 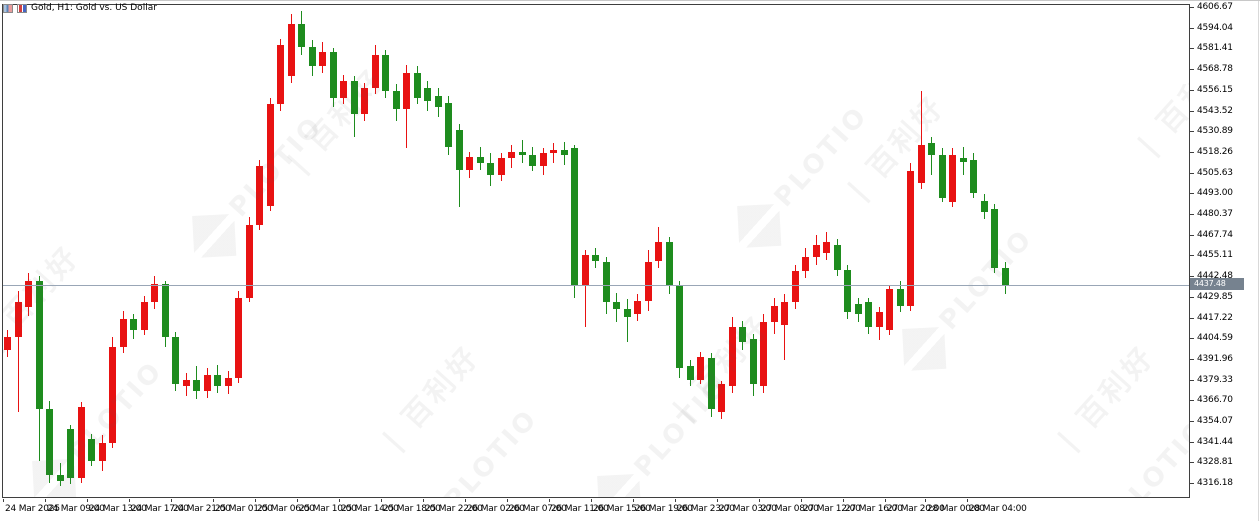 What do you see at coordinates (1215, 48) in the screenshot?
I see `price-axis-label: 4581.41` at bounding box center [1215, 48].